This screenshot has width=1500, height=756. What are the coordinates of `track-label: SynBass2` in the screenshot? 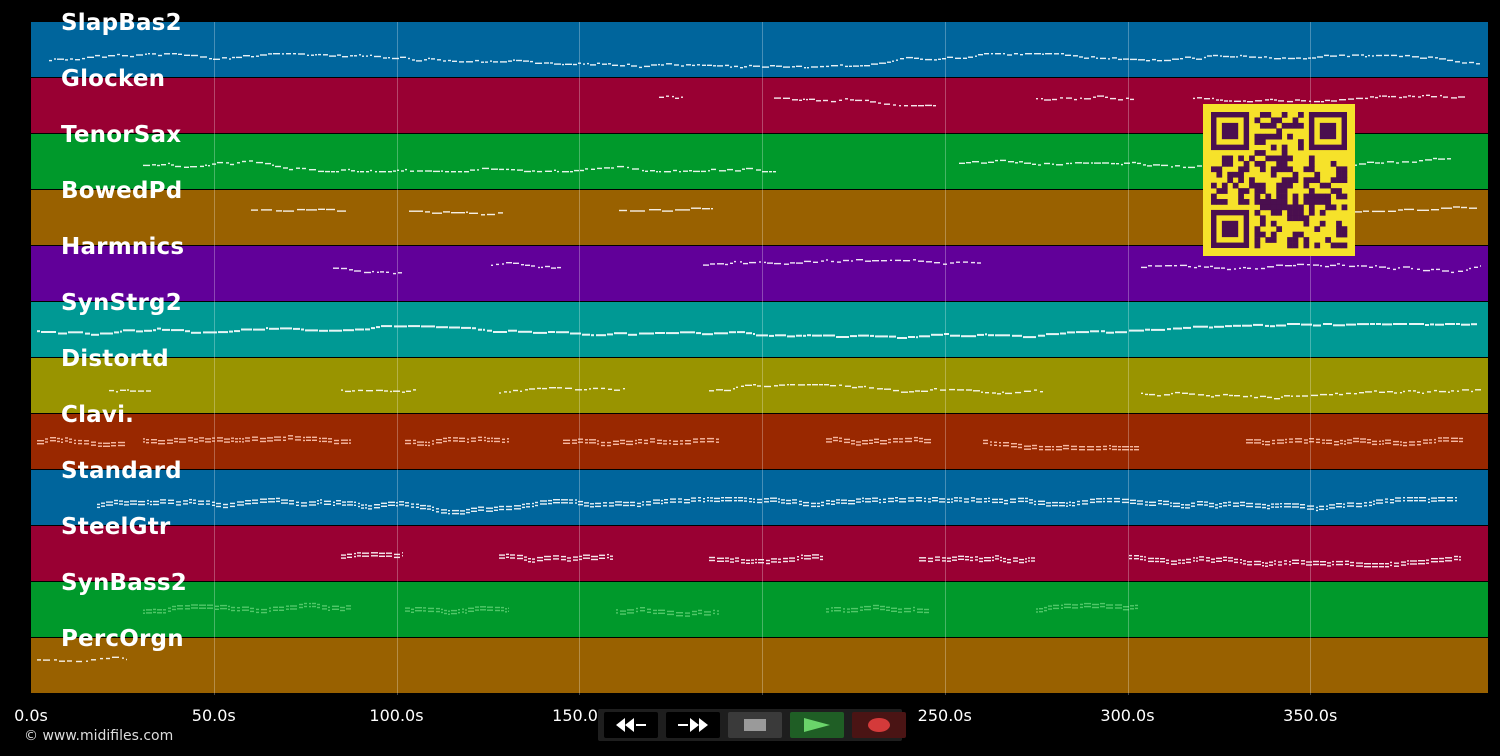 It's located at (124, 583).